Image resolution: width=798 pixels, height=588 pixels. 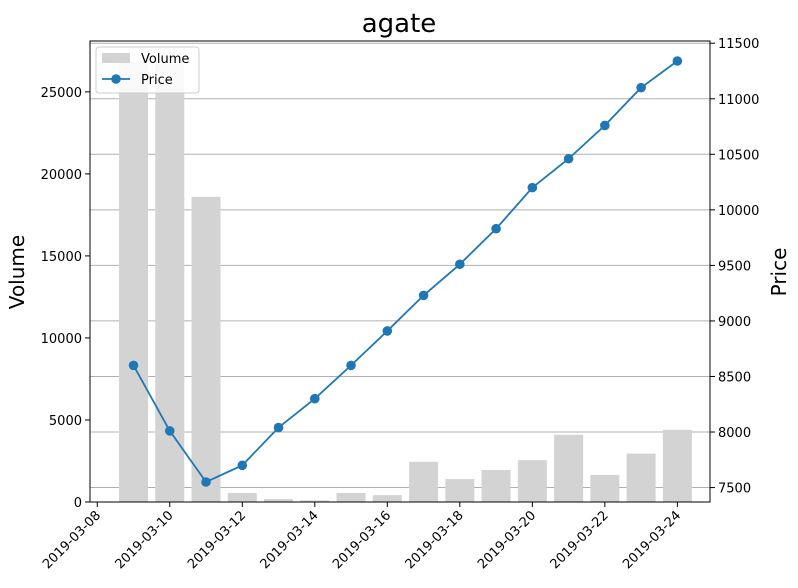 I want to click on y-left-tick-label: 10000, so click(x=61, y=339).